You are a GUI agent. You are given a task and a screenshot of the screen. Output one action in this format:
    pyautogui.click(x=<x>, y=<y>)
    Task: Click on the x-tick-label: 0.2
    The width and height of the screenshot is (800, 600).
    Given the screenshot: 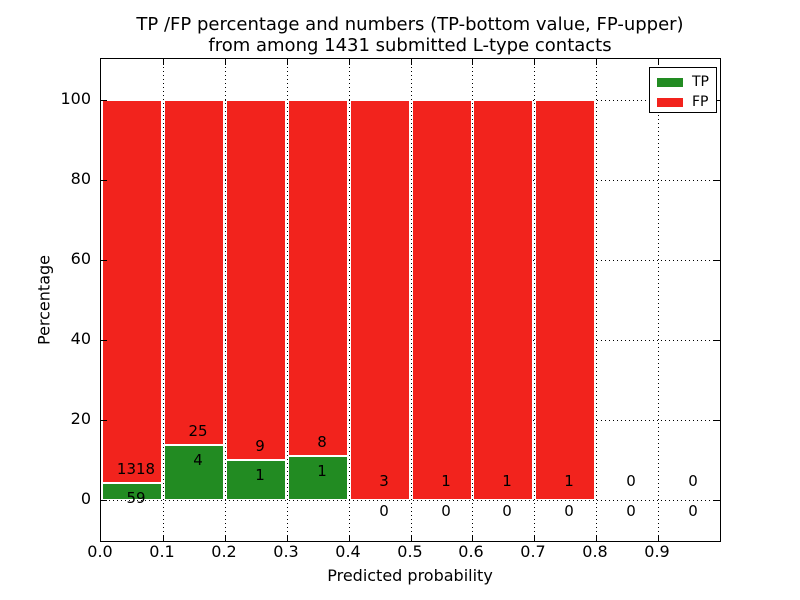 What is the action you would take?
    pyautogui.click(x=224, y=551)
    